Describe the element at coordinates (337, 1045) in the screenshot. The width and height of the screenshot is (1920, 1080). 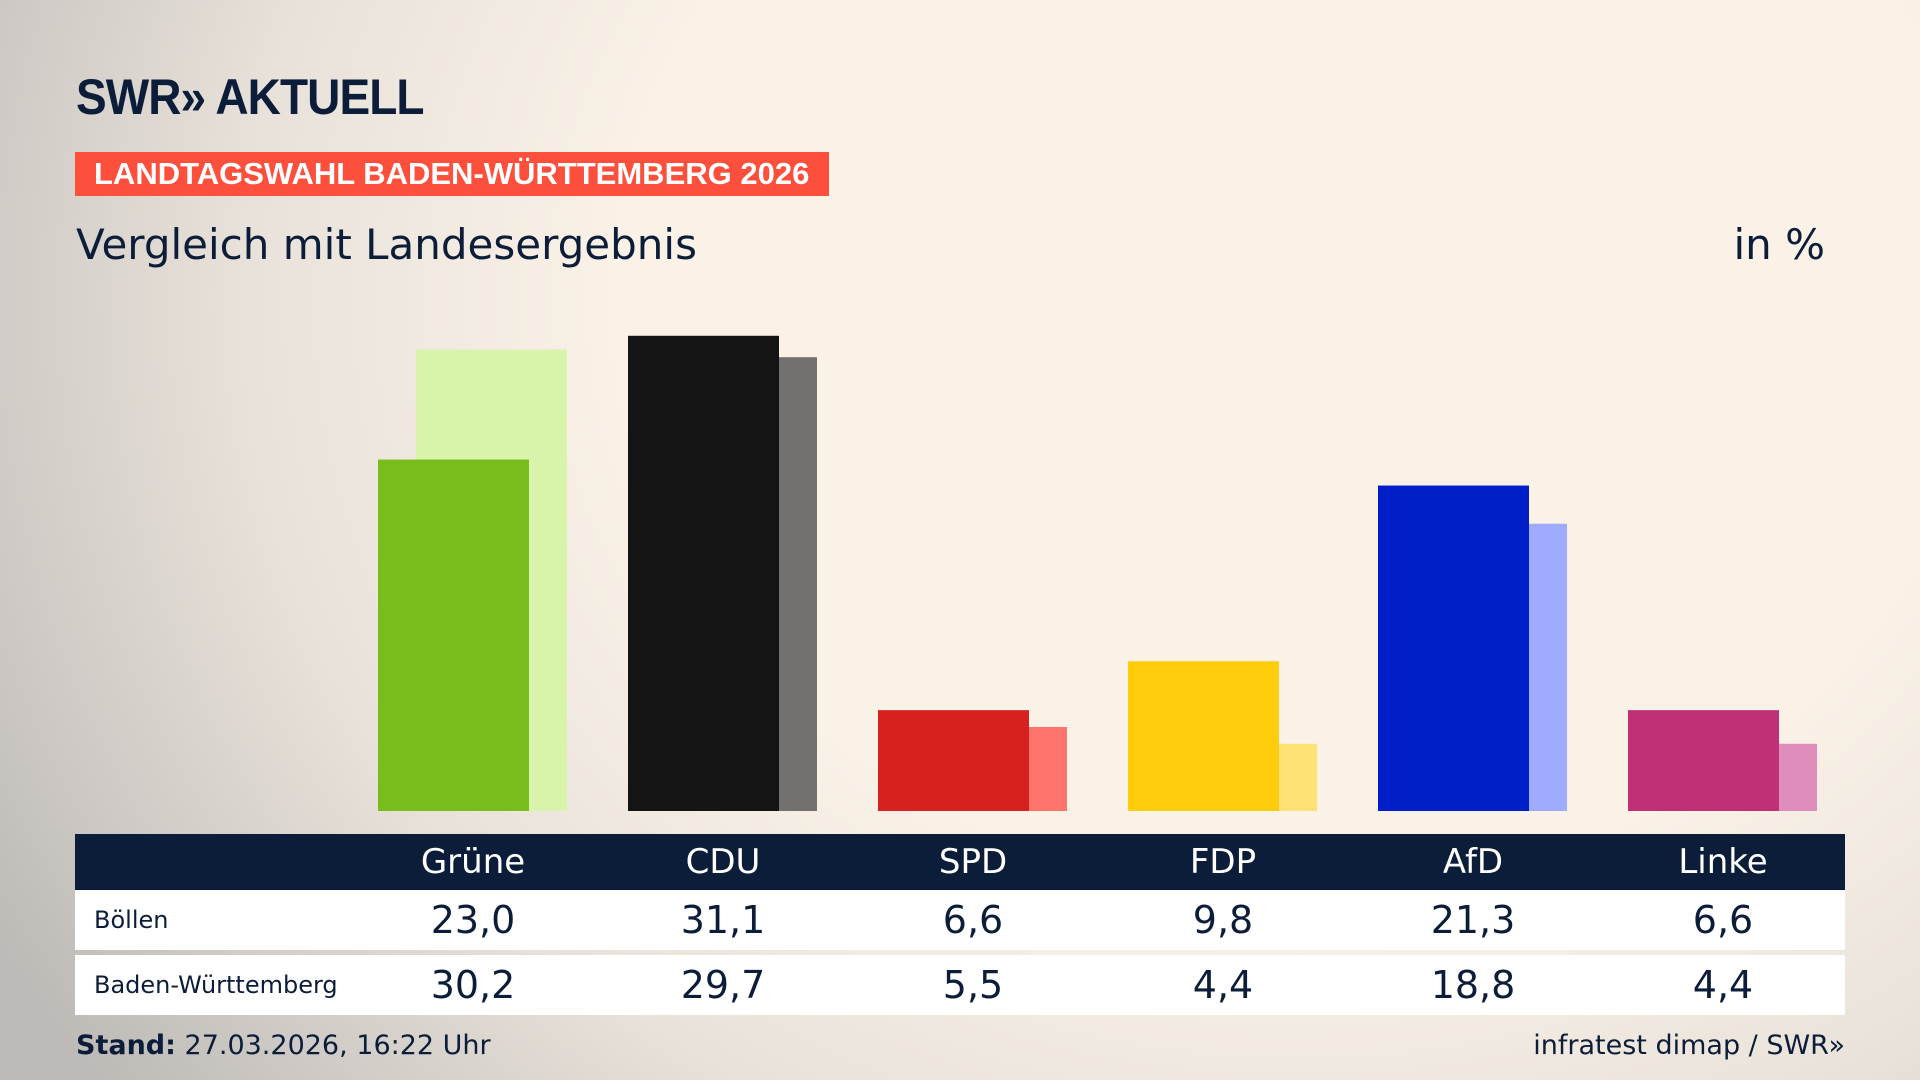
I see `stand-value: 27.03.2026, 16:22 Uhr` at that location.